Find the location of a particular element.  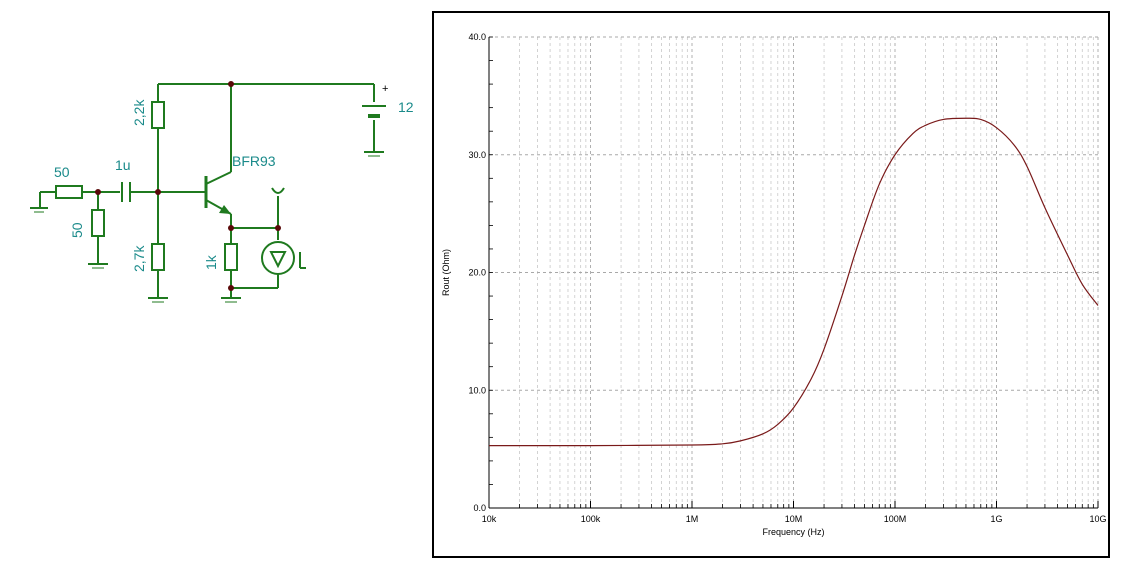

coupling-capacitor is located at coordinates (126, 192).